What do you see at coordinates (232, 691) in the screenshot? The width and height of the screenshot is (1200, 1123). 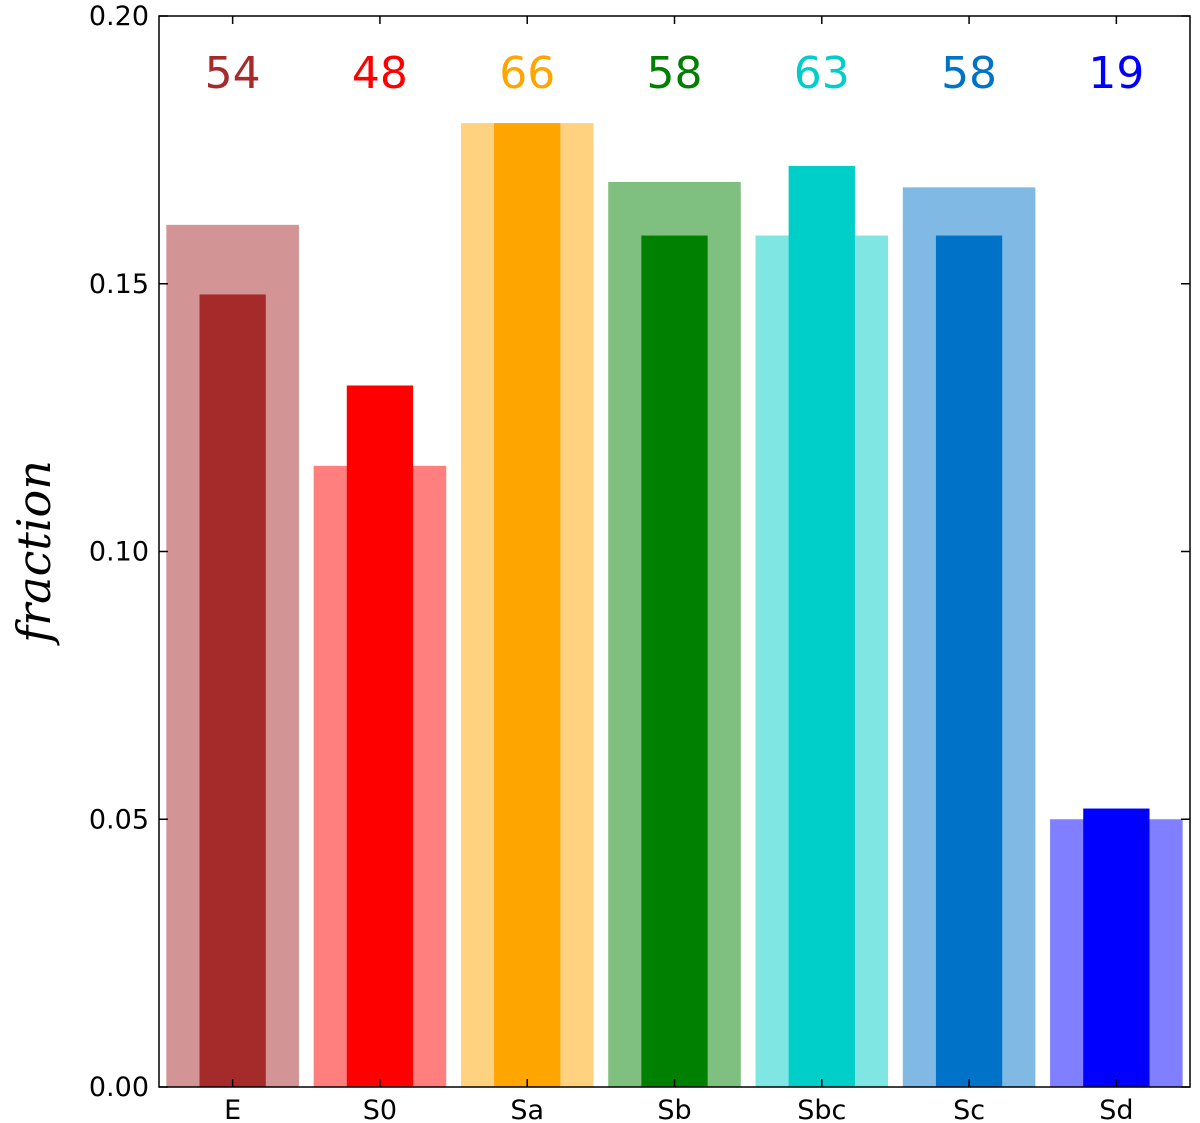 I see `bar-narrow-e` at bounding box center [232, 691].